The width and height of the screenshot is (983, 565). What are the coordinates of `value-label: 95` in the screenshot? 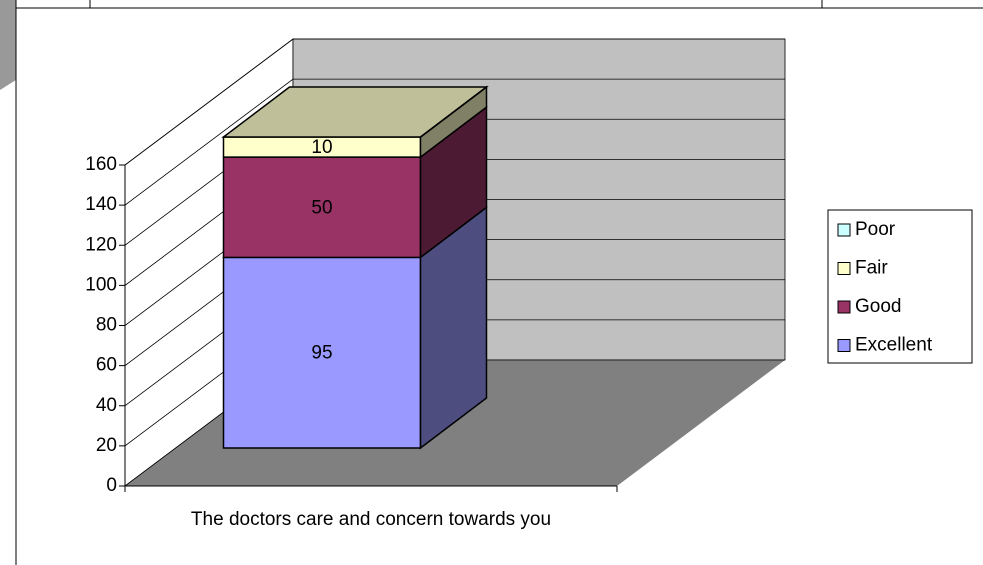 It's located at (321, 353).